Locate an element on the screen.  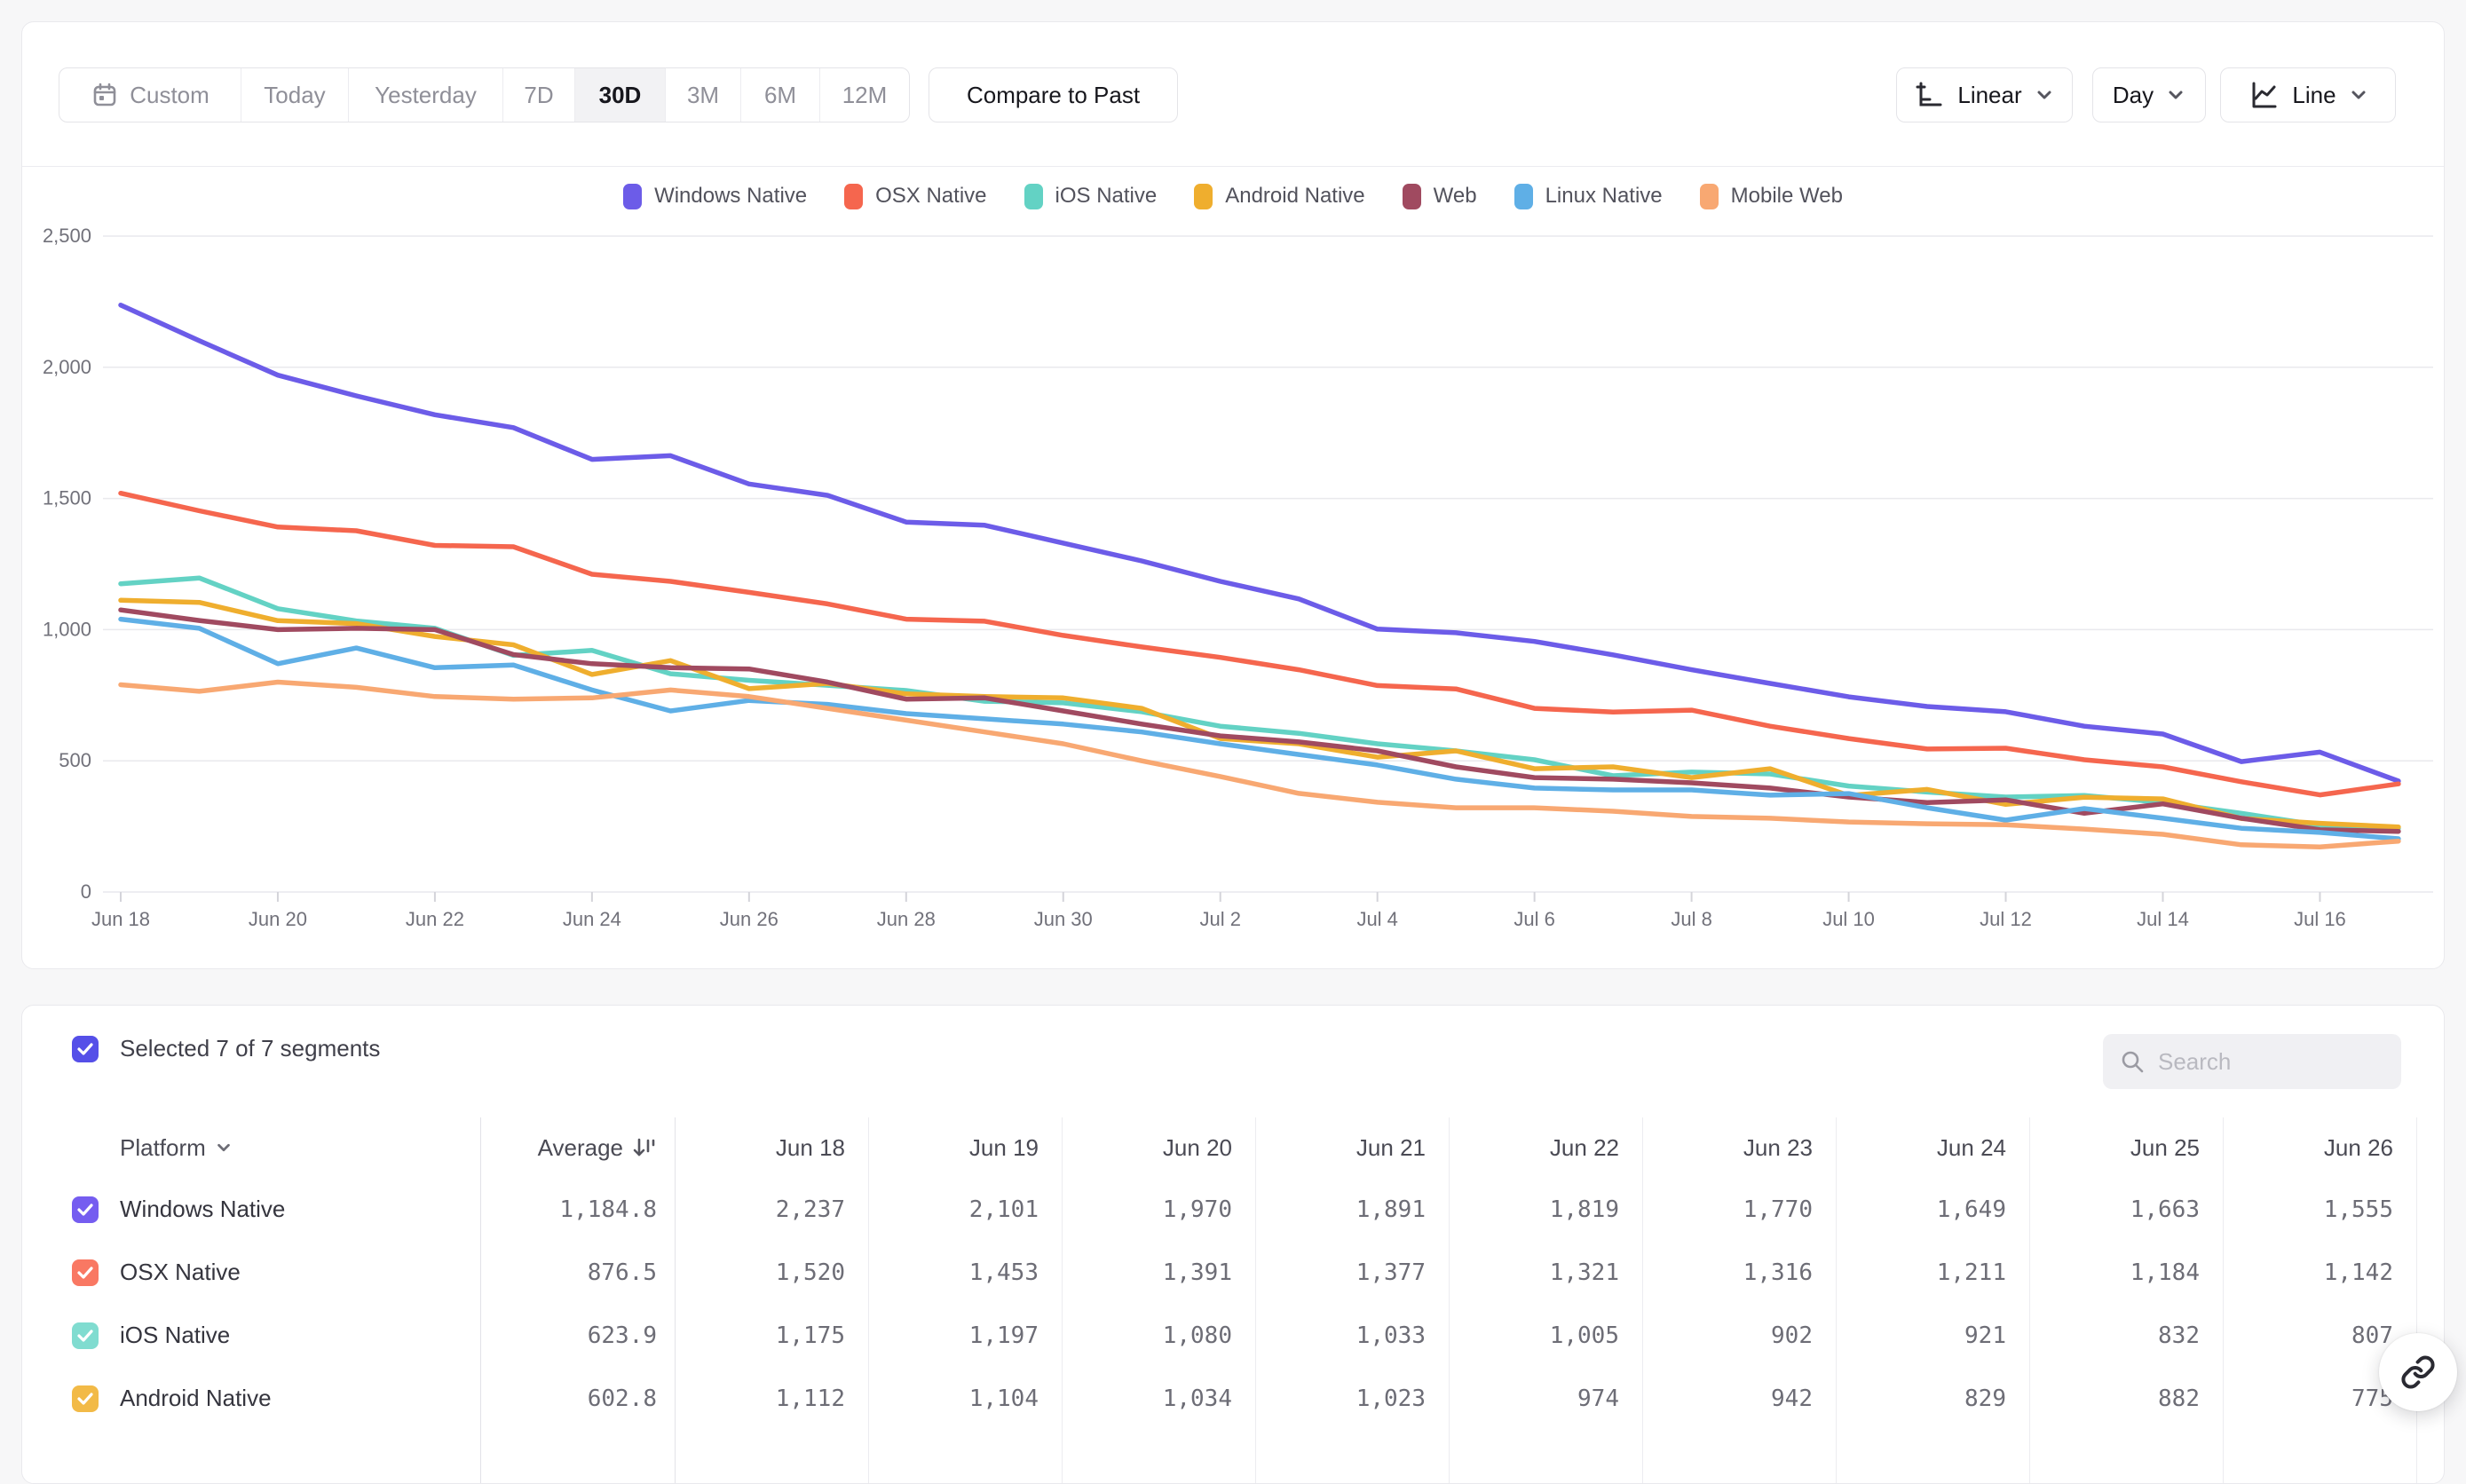
legend-item: Android Native is located at coordinates (1279, 196).